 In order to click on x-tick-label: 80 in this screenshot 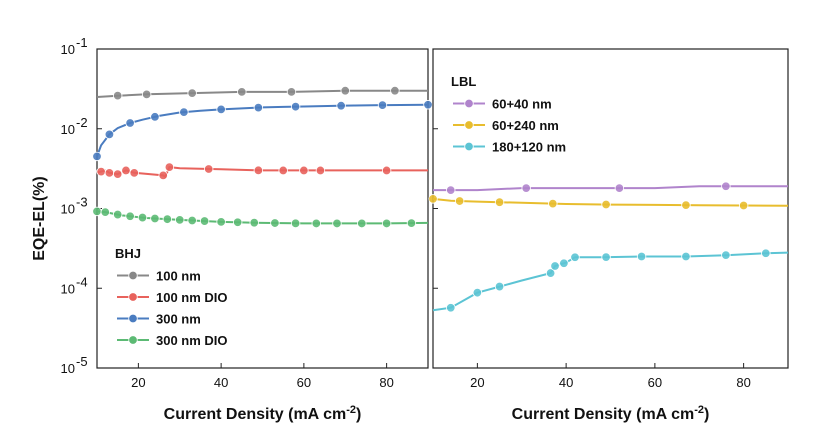, I will do `click(386, 382)`.